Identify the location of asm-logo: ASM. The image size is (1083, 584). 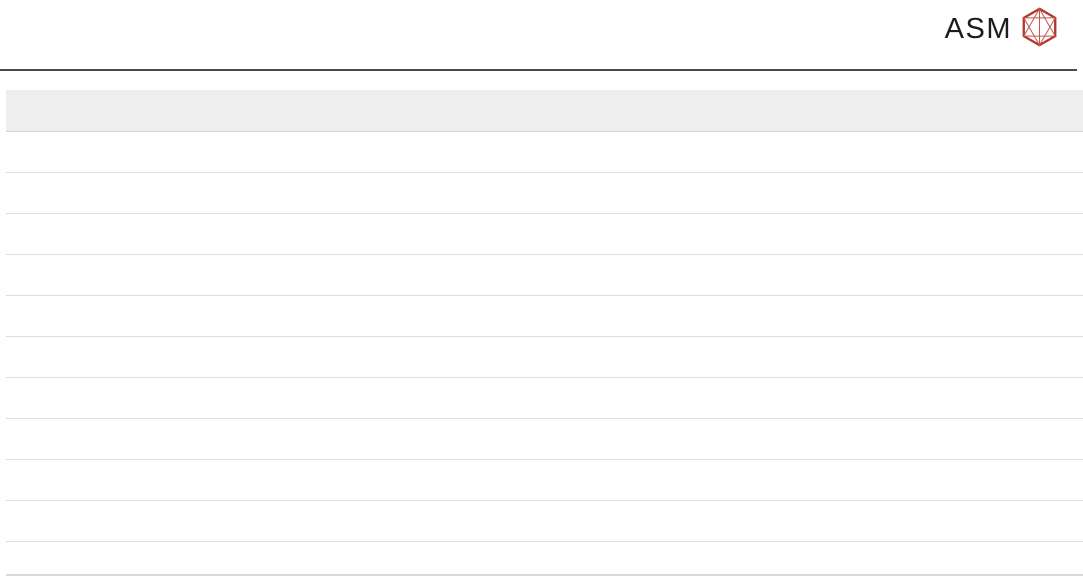
(1001, 27).